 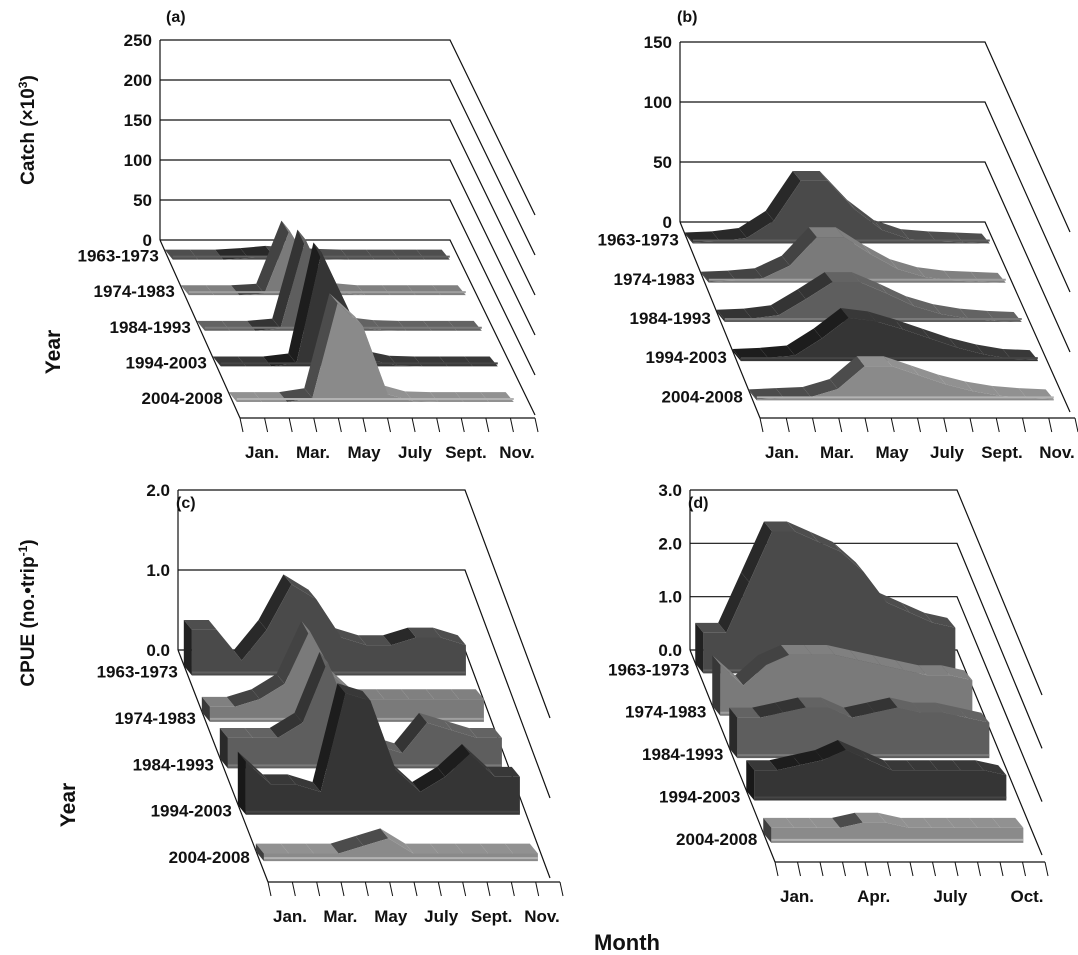 I want to click on x-tick-label: Apr., so click(x=873, y=896).